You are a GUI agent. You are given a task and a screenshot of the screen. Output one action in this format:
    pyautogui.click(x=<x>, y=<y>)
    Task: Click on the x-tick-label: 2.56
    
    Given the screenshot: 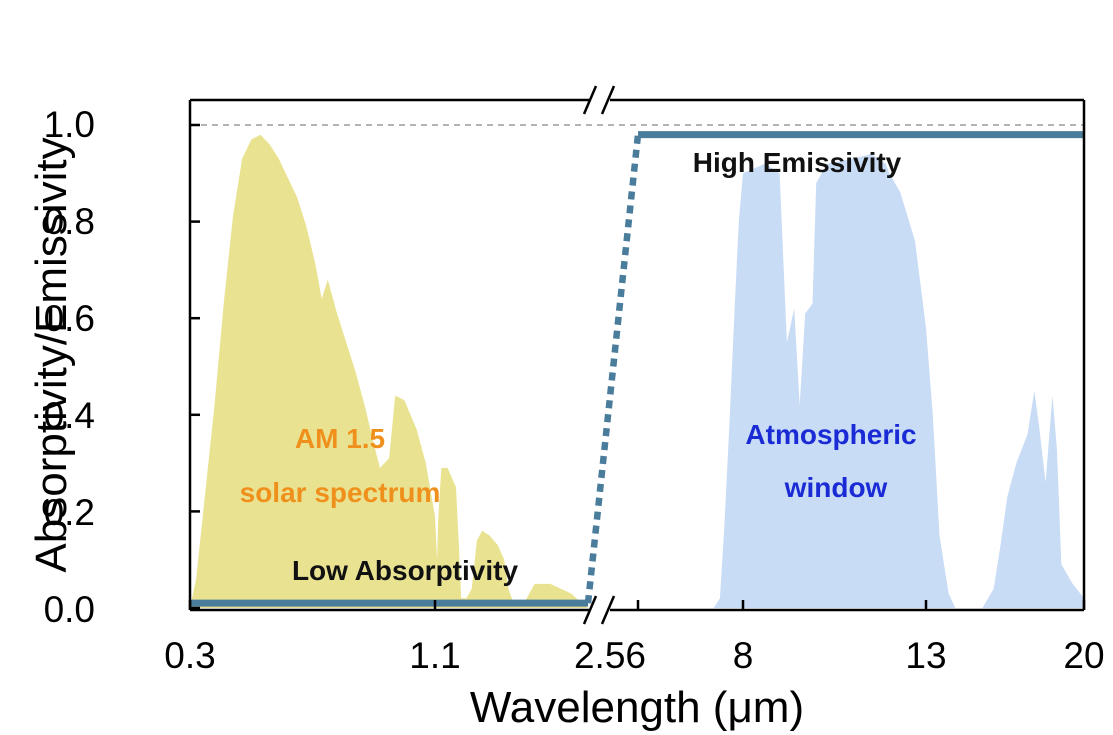 What is the action you would take?
    pyautogui.click(x=610, y=655)
    